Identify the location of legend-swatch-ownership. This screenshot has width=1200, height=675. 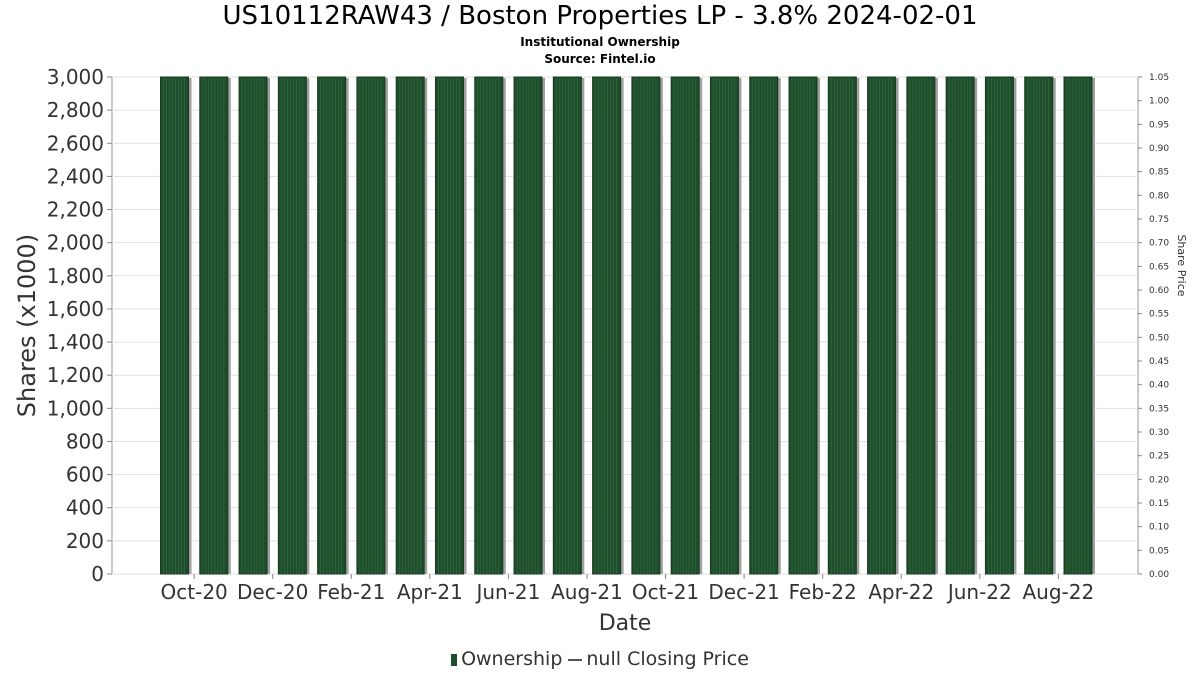
(454, 659).